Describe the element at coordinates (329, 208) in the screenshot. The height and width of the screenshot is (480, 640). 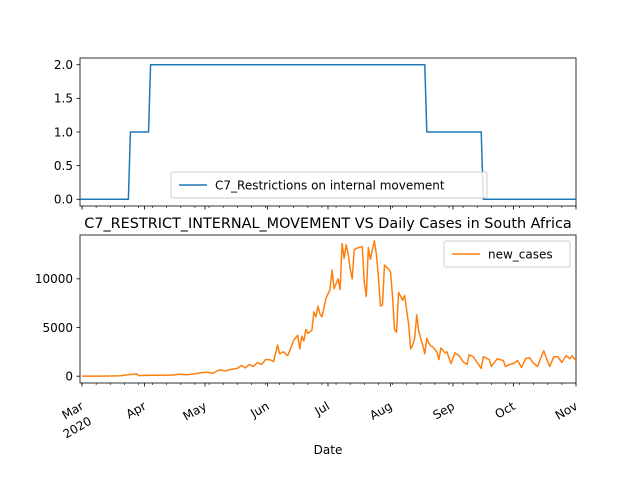
I see `top-x-ticks` at that location.